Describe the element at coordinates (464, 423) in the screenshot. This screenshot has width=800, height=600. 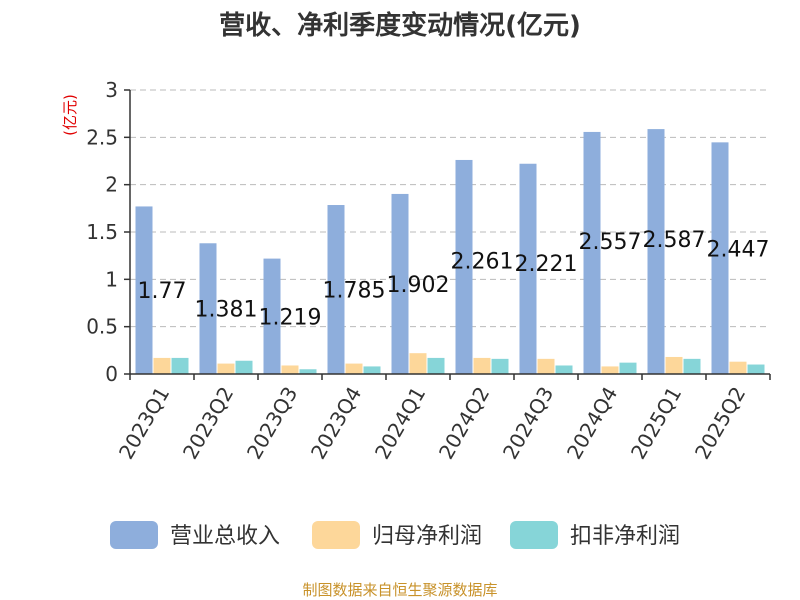
I see `x-tick-label: 2024Q2` at that location.